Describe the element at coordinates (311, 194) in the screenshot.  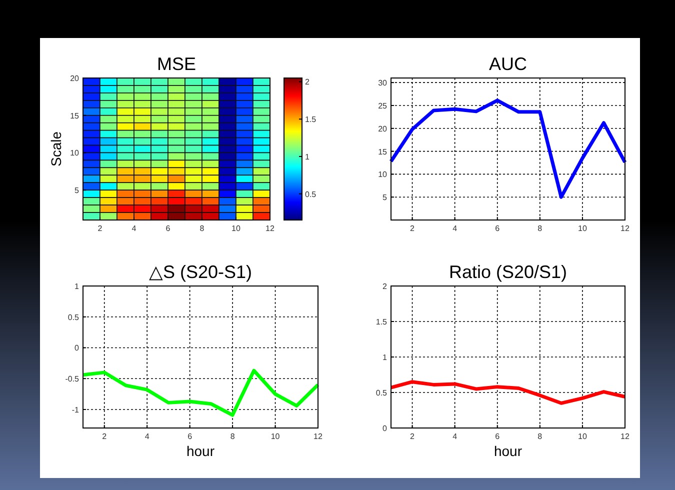
I see `color-bar-label: 0.5` at that location.